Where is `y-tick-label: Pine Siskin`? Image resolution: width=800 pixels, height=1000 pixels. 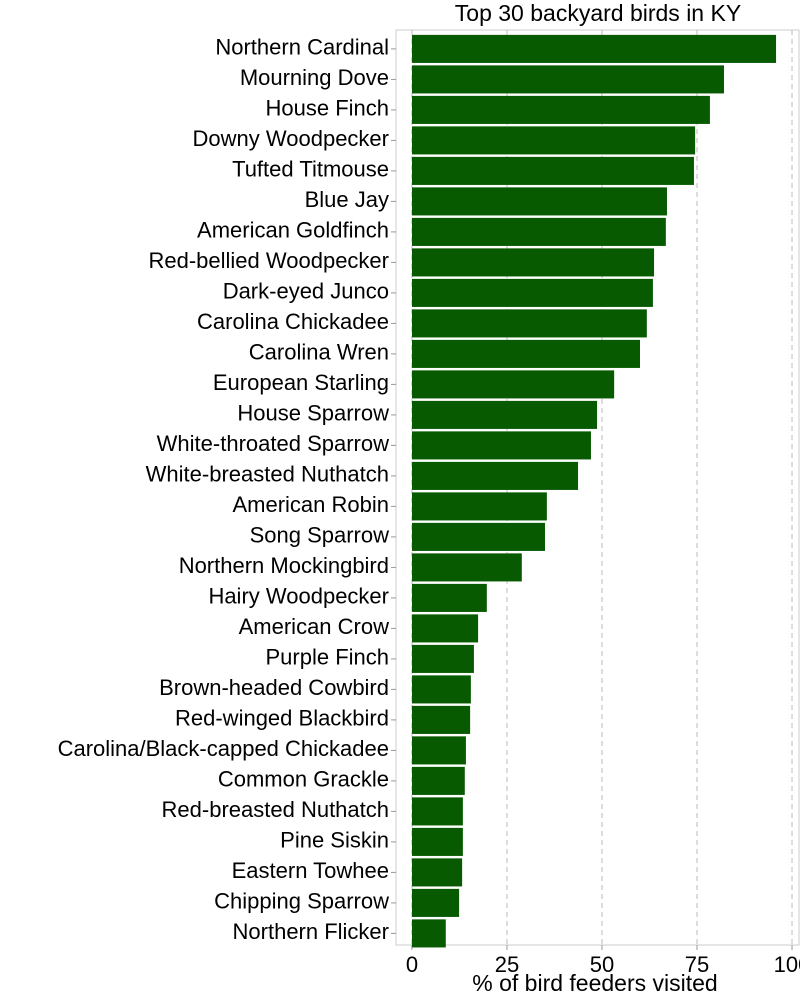 y-tick-label: Pine Siskin is located at coordinates (334, 840).